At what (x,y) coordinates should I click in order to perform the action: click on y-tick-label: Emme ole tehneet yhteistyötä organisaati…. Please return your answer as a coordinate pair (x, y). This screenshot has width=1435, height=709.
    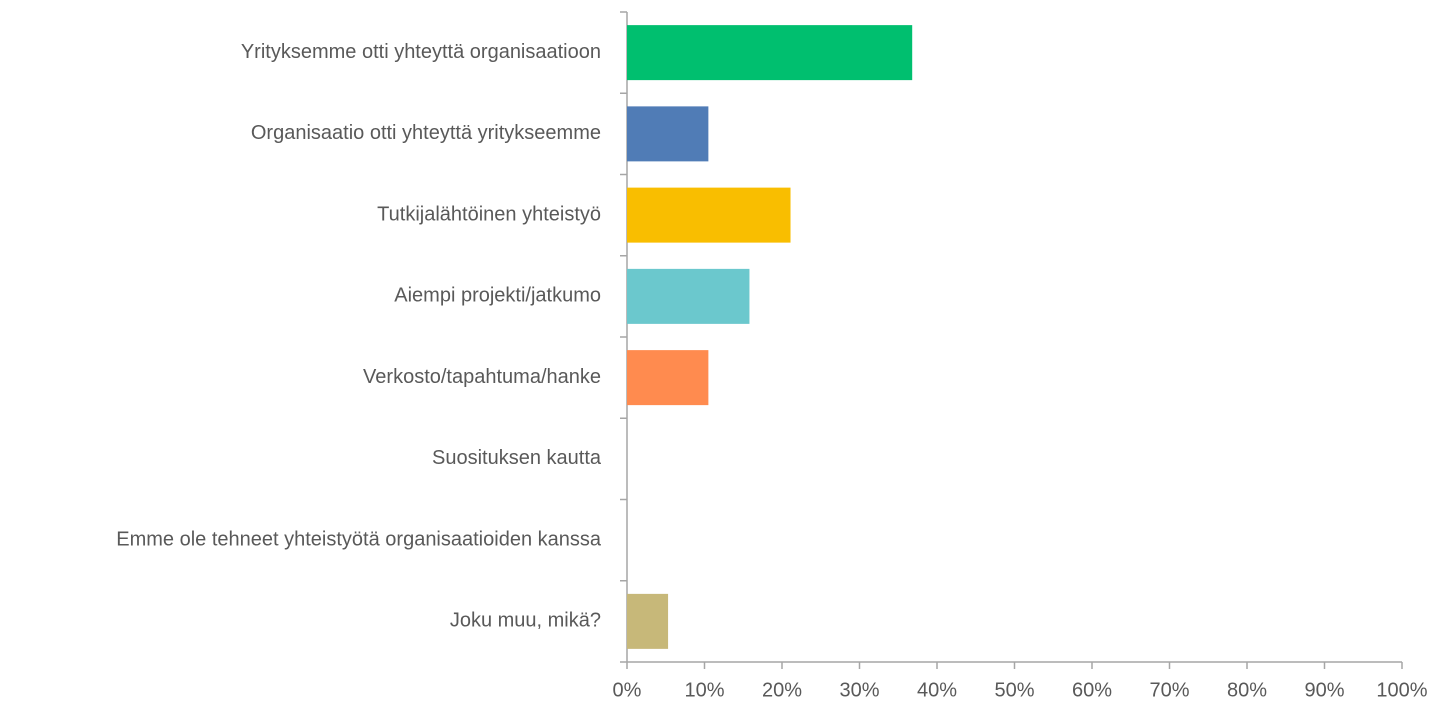
    Looking at the image, I should click on (359, 539).